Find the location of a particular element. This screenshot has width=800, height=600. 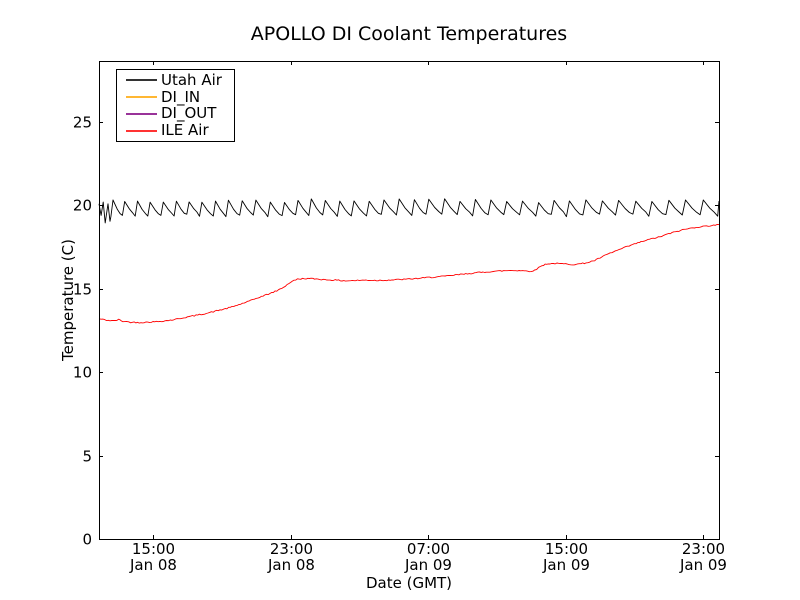

y-axis-label: Temperature (C) is located at coordinates (68, 300).